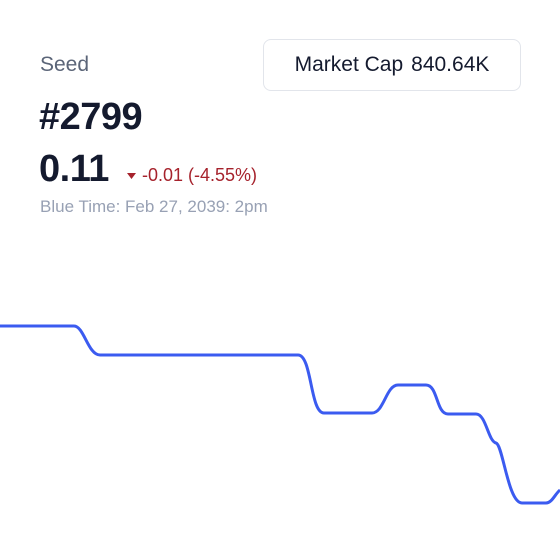  What do you see at coordinates (154, 206) in the screenshot?
I see `timestamp: Blue Time: Feb 27, 2039: 2pm` at bounding box center [154, 206].